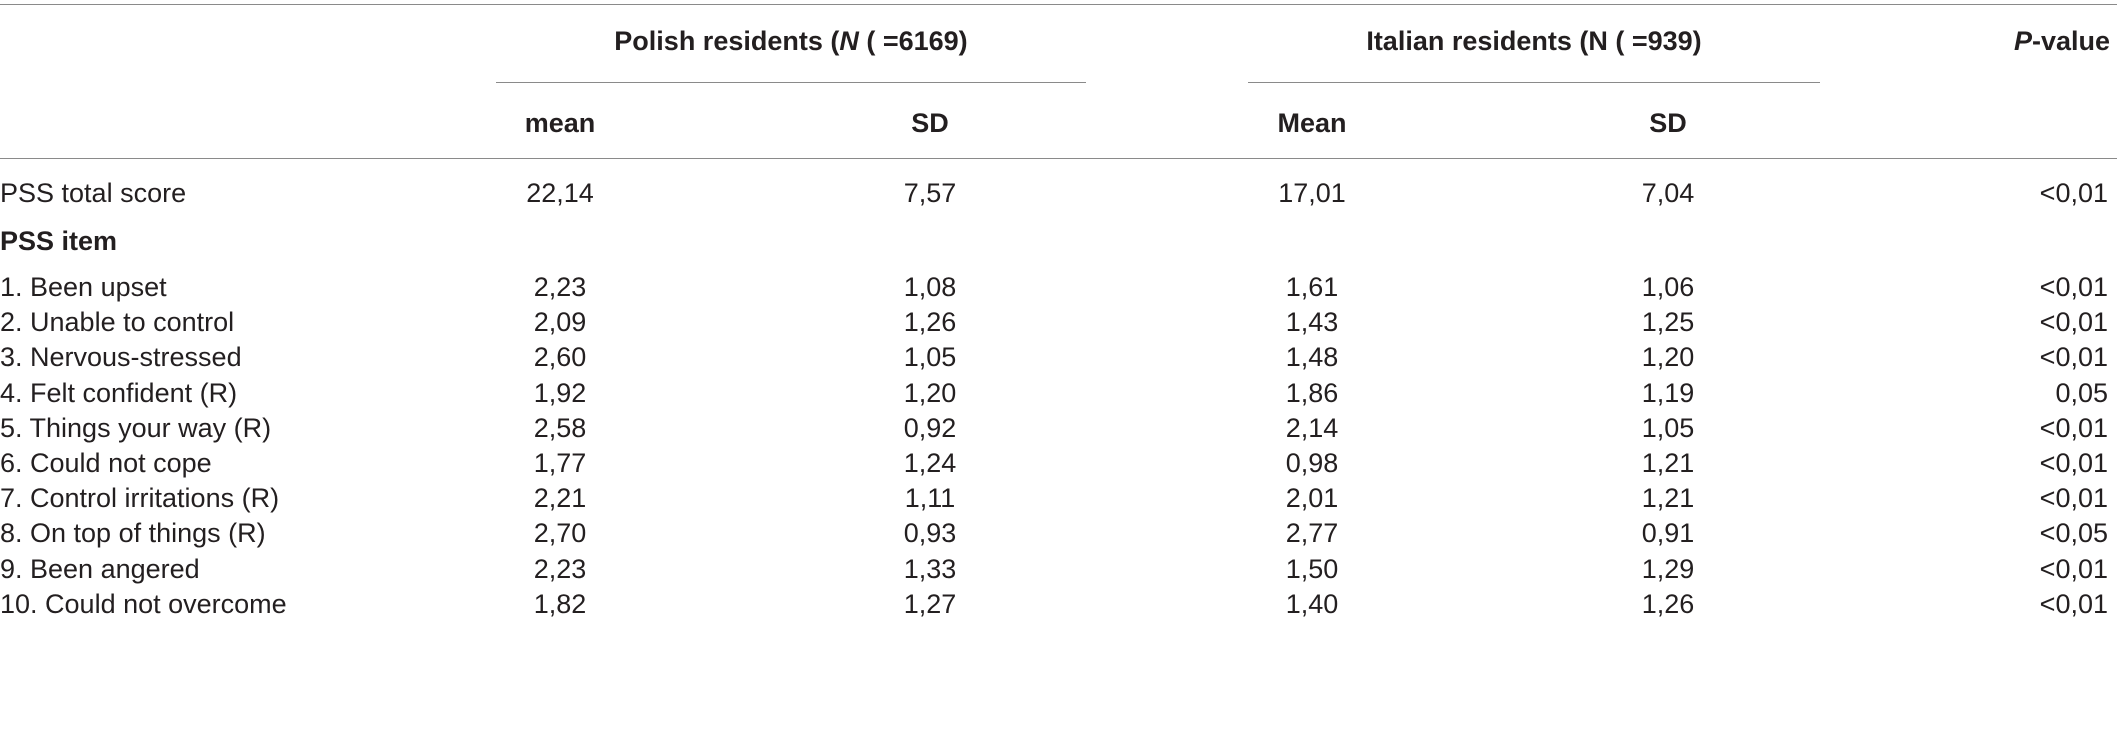  Describe the element at coordinates (913, 41) in the screenshot. I see `polish-header-count: ( =6169)` at that location.